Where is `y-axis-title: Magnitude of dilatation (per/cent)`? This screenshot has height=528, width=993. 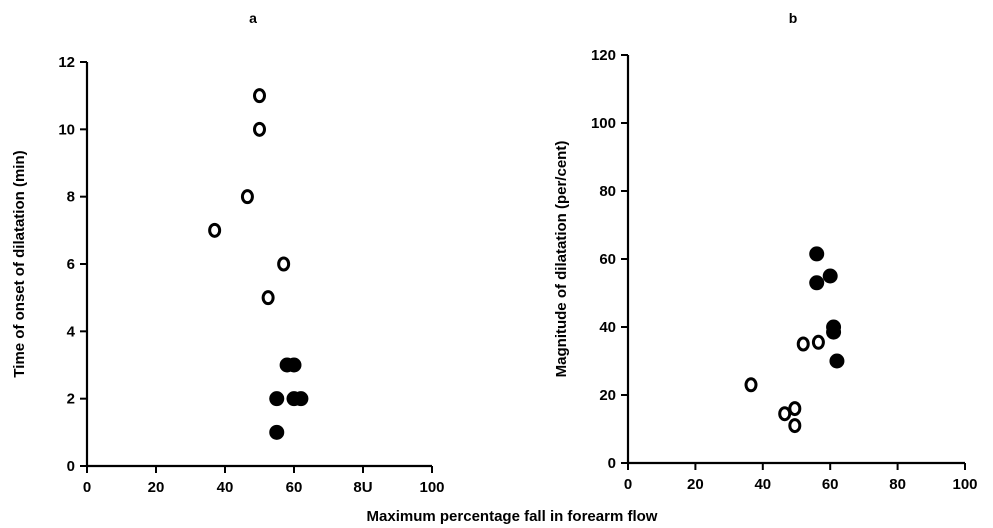 y-axis-title: Magnitude of dilatation (per/cent) is located at coordinates (561, 259).